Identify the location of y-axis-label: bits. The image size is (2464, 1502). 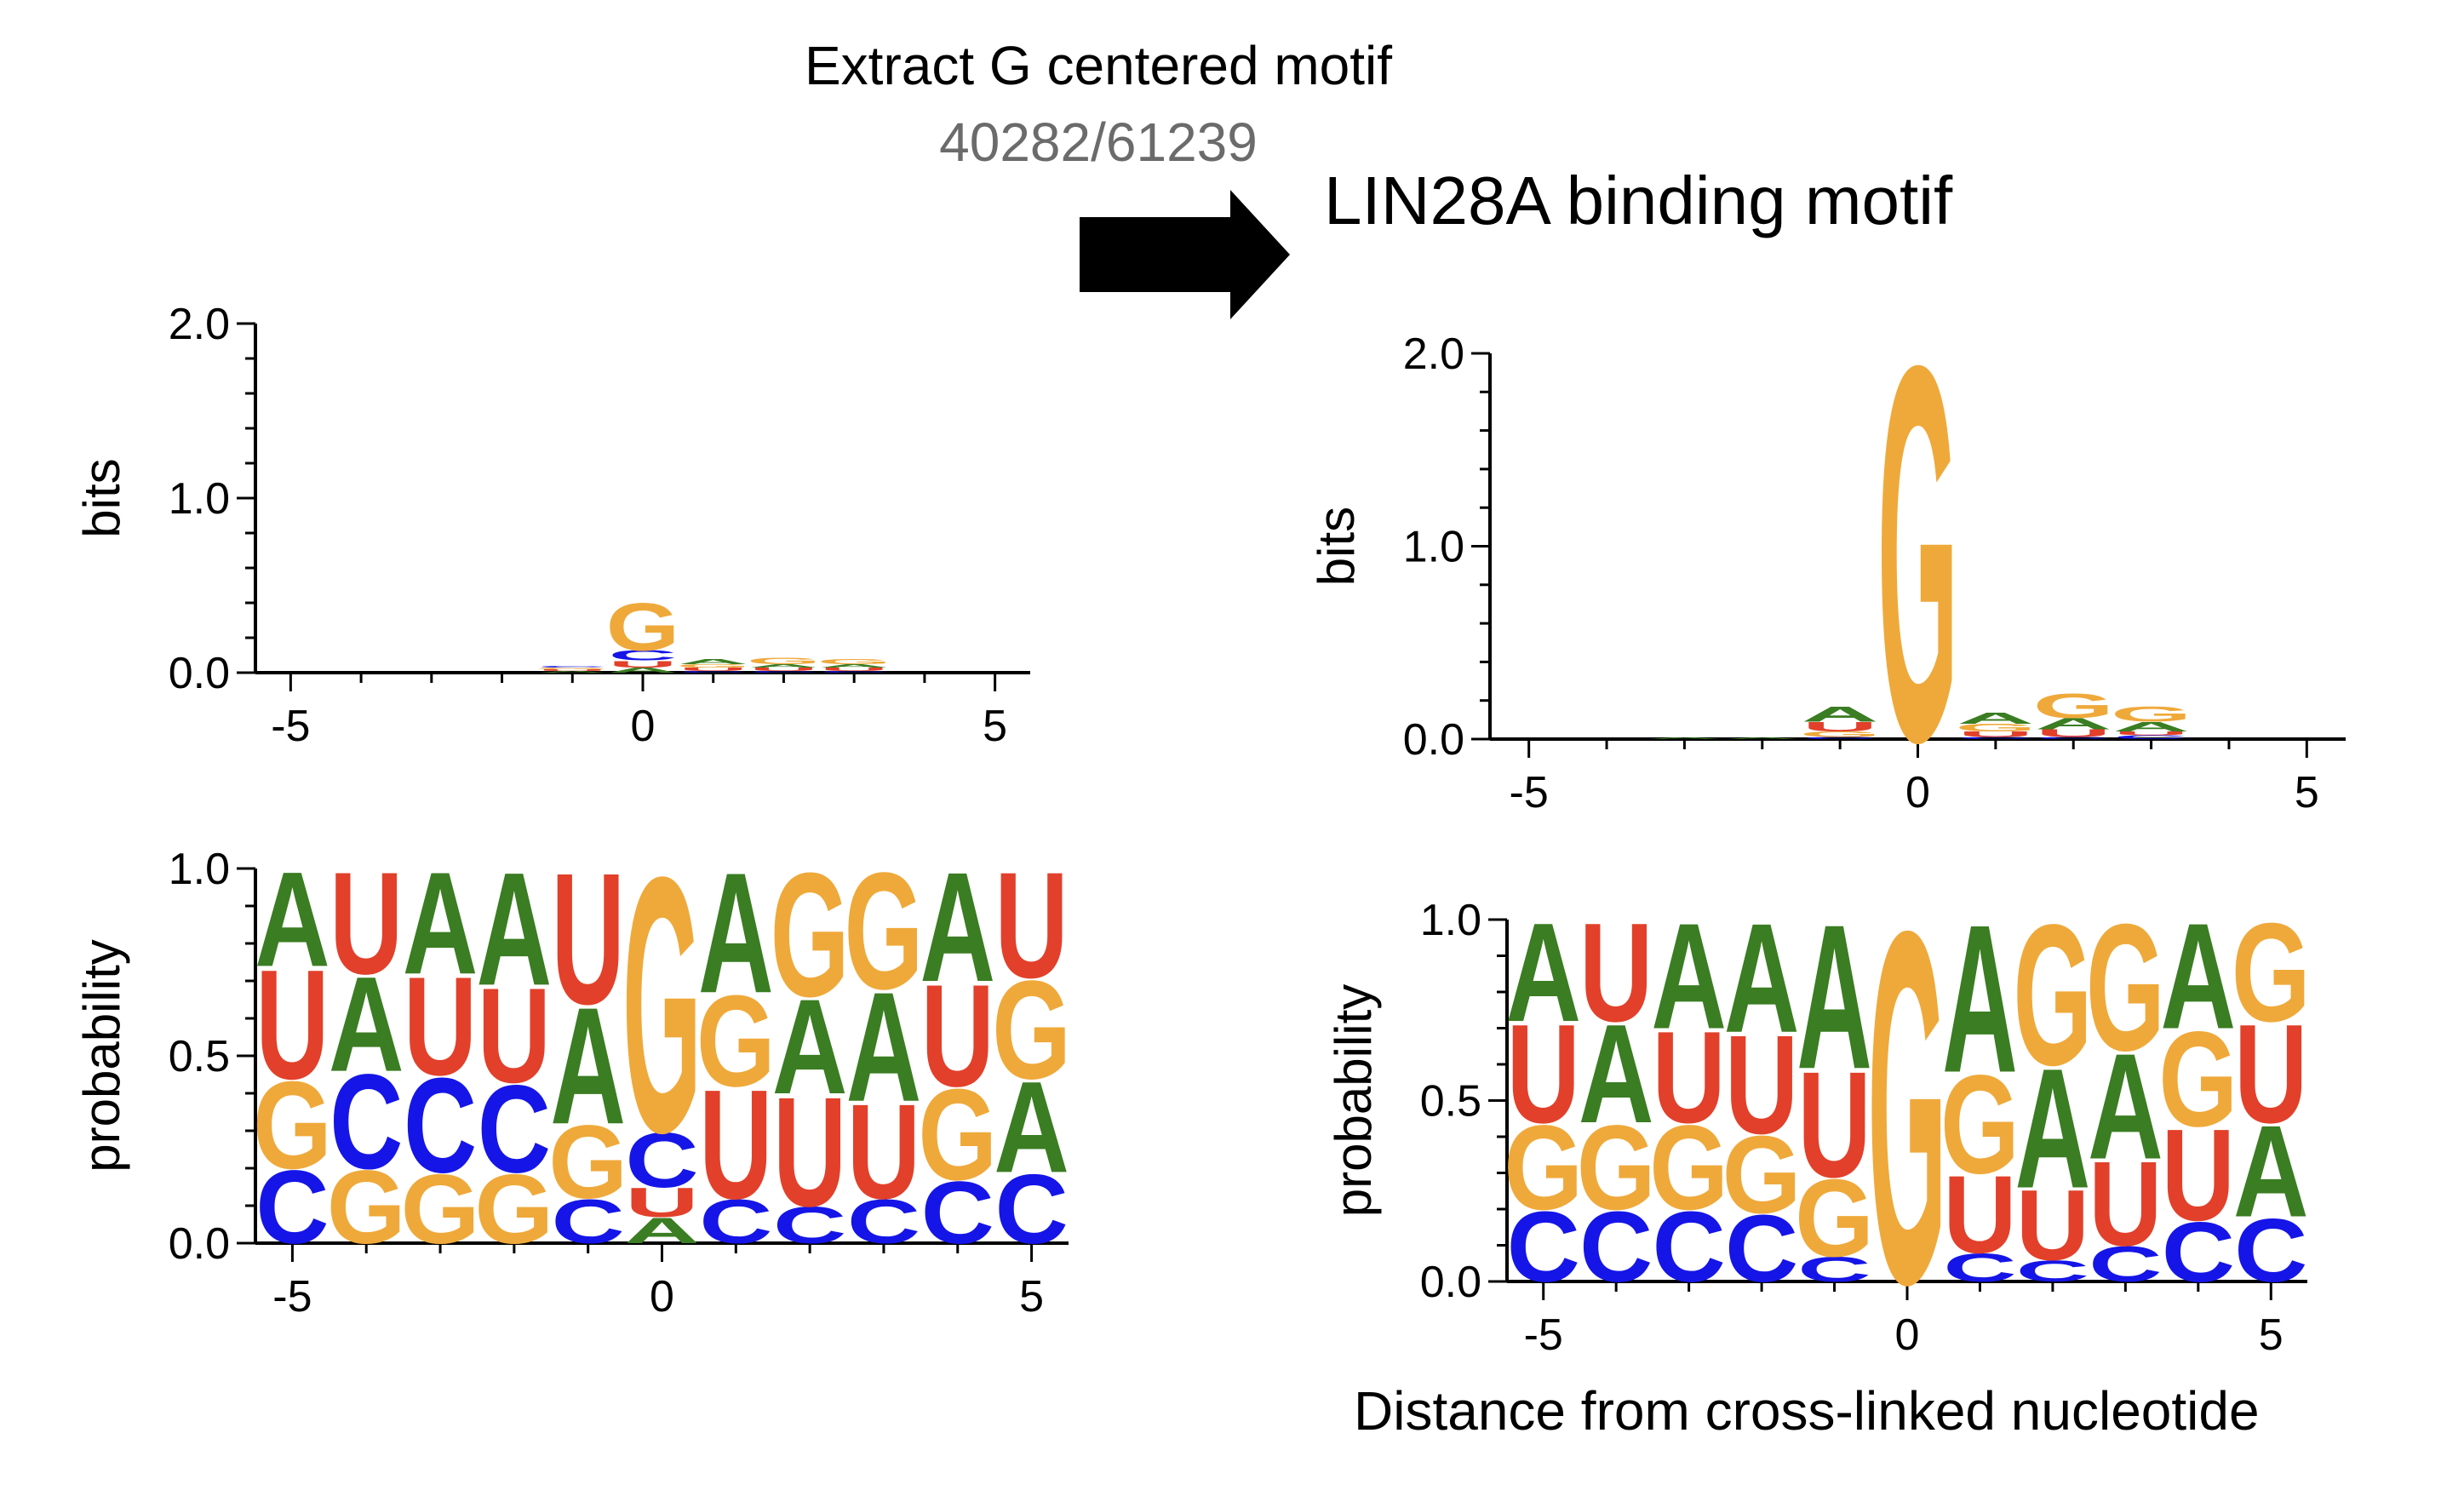
(1337, 546).